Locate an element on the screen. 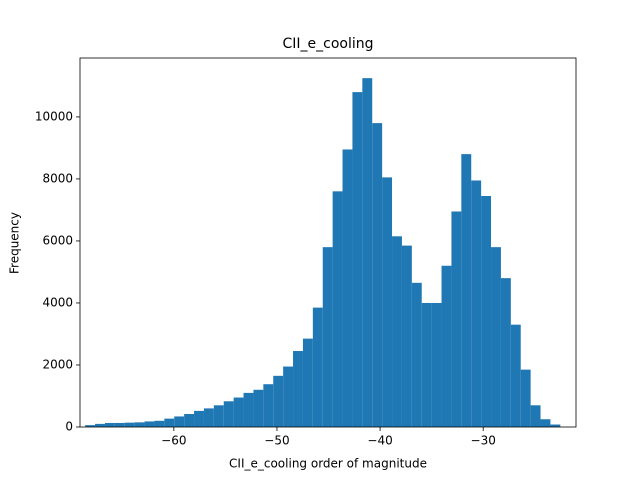  y-tick-label: 8000 is located at coordinates (57, 178).